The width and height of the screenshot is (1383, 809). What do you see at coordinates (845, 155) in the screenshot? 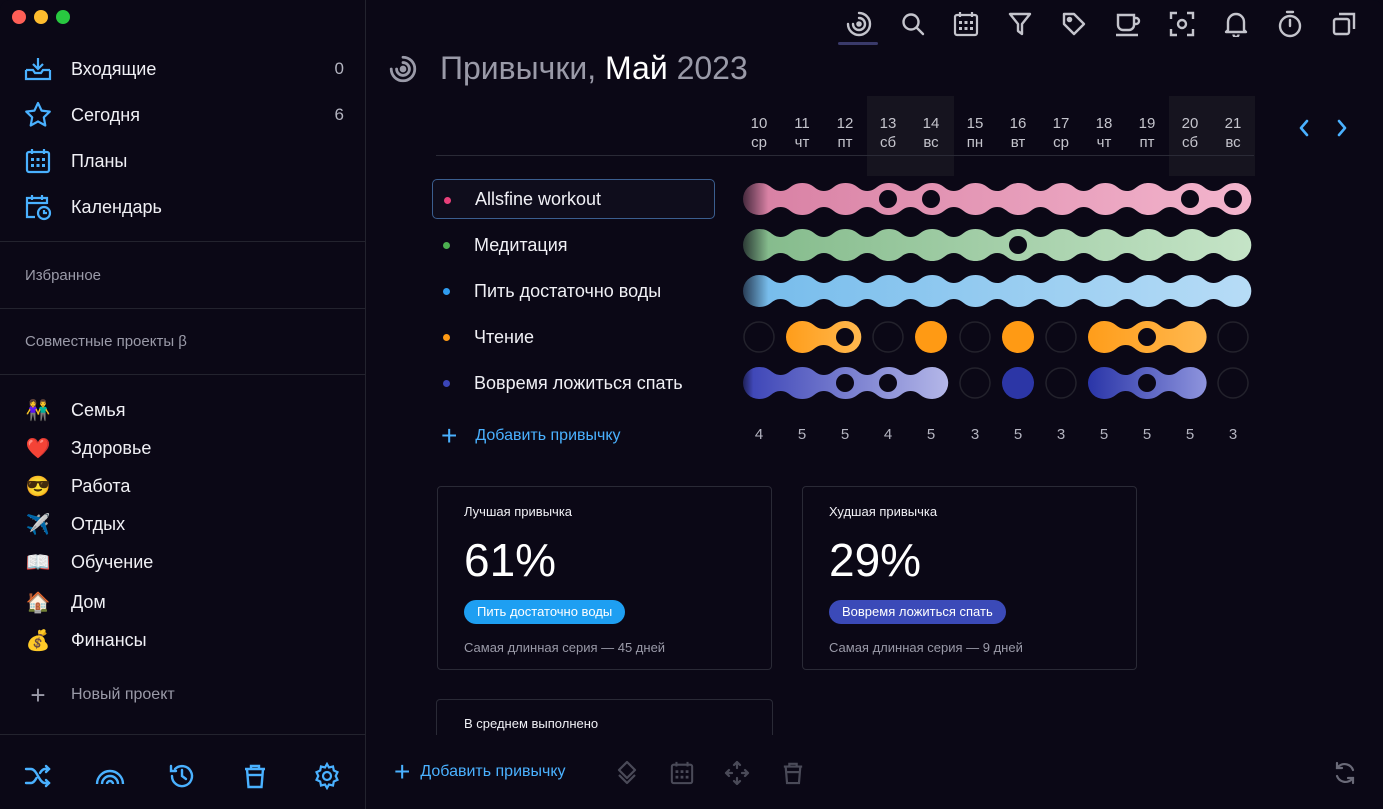
I see `header-divider` at bounding box center [845, 155].